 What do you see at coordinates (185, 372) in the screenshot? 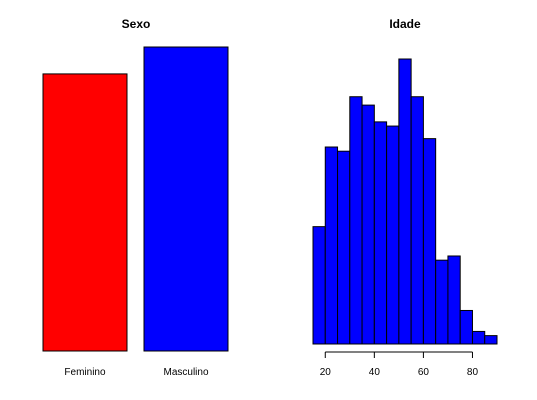
I see `category-label-masculino: Masculino` at bounding box center [185, 372].